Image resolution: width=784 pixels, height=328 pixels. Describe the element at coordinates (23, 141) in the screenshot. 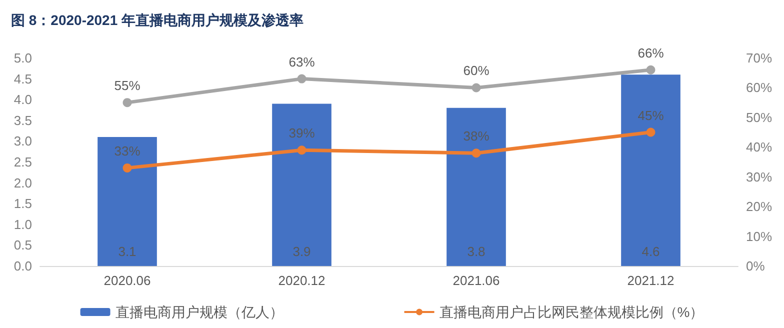

I see `y-tick-label: 3.0` at that location.